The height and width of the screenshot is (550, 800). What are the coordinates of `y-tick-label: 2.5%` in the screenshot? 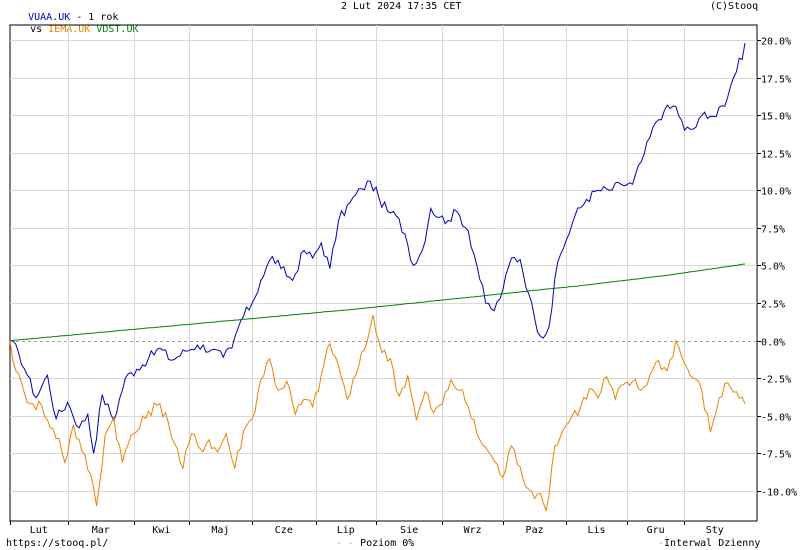 It's located at (773, 305).